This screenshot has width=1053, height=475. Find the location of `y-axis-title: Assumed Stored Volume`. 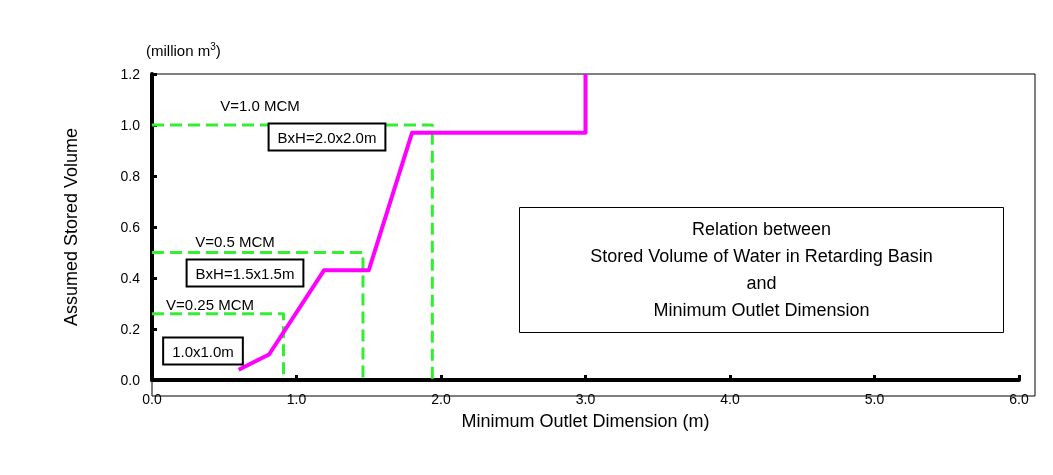

y-axis-title: Assumed Stored Volume is located at coordinates (71, 227).